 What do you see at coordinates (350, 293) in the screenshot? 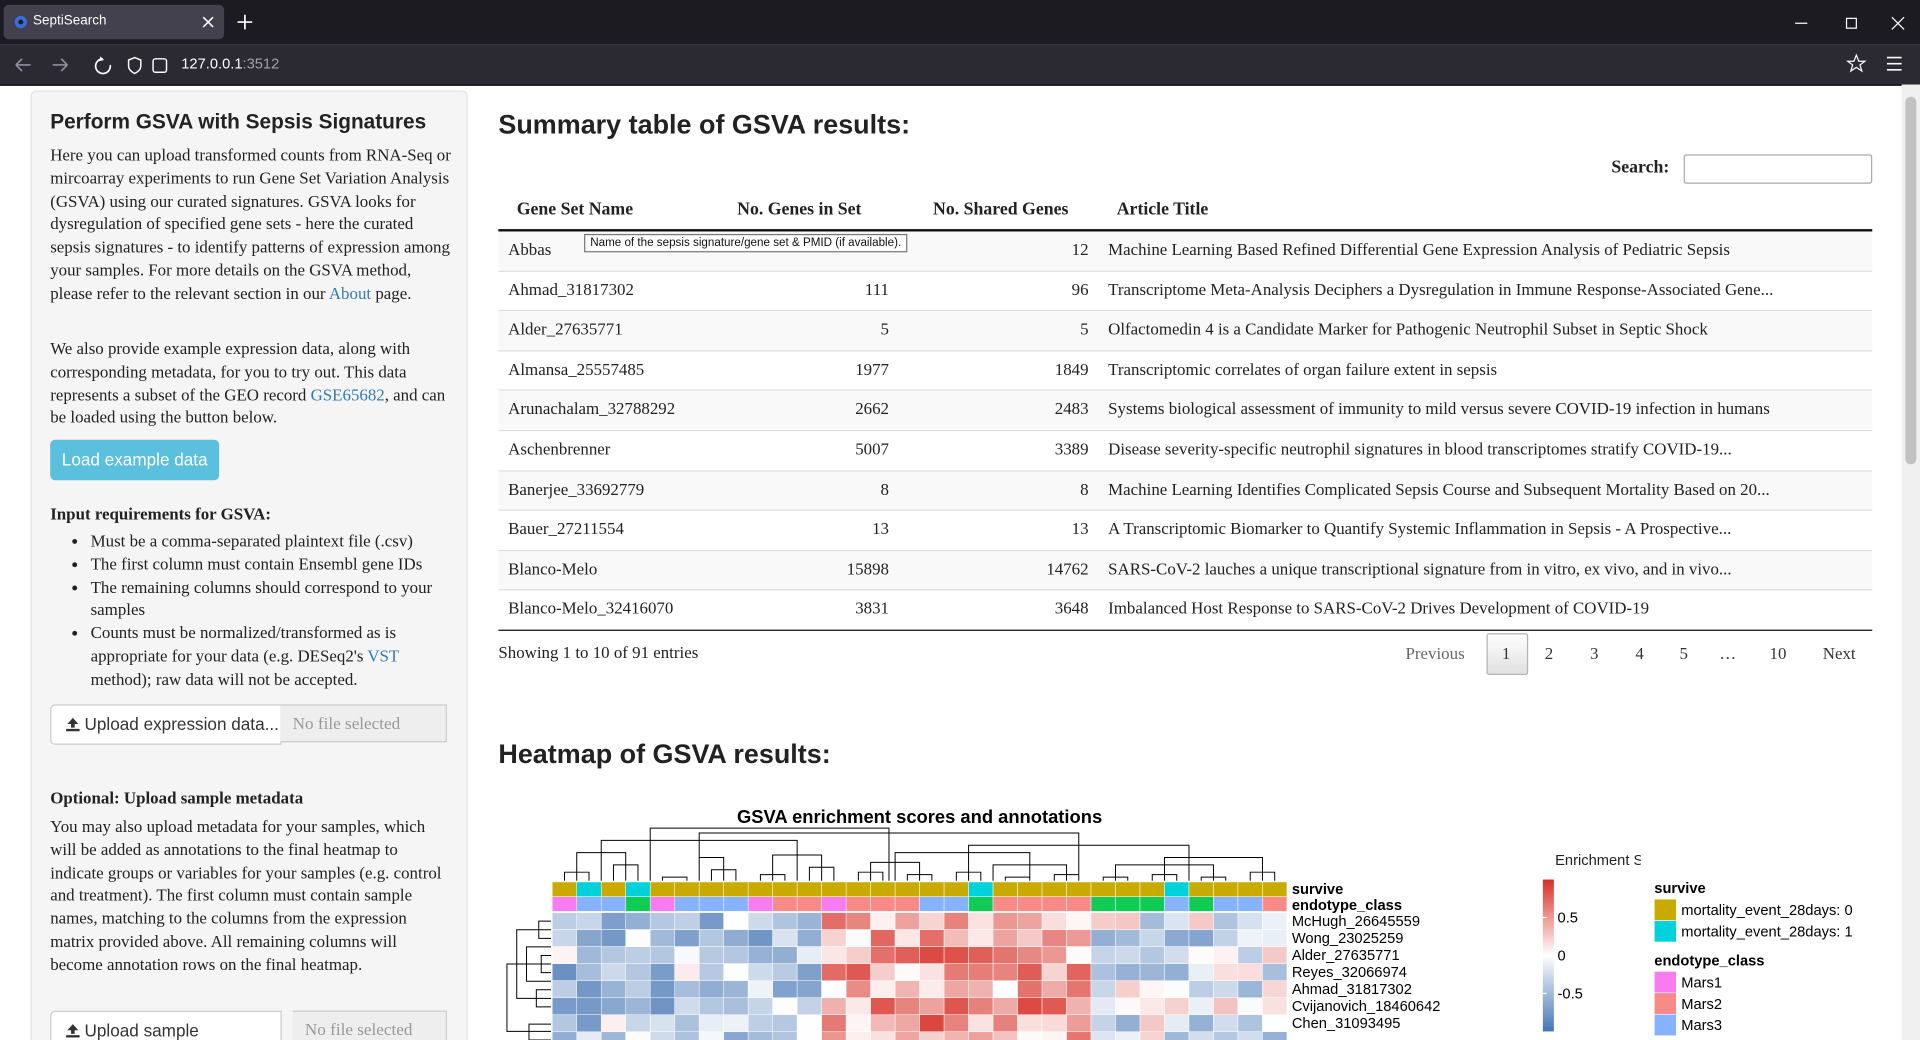
I see `about-link: About` at bounding box center [350, 293].